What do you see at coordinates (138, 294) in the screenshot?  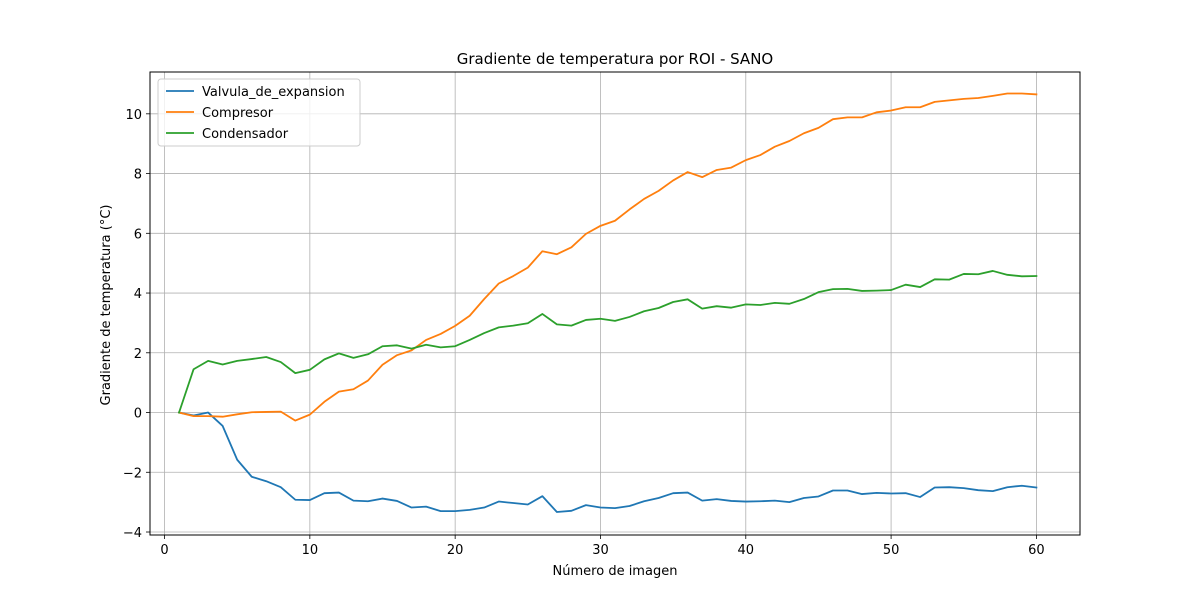 I see `y-tick-label: 4` at bounding box center [138, 294].